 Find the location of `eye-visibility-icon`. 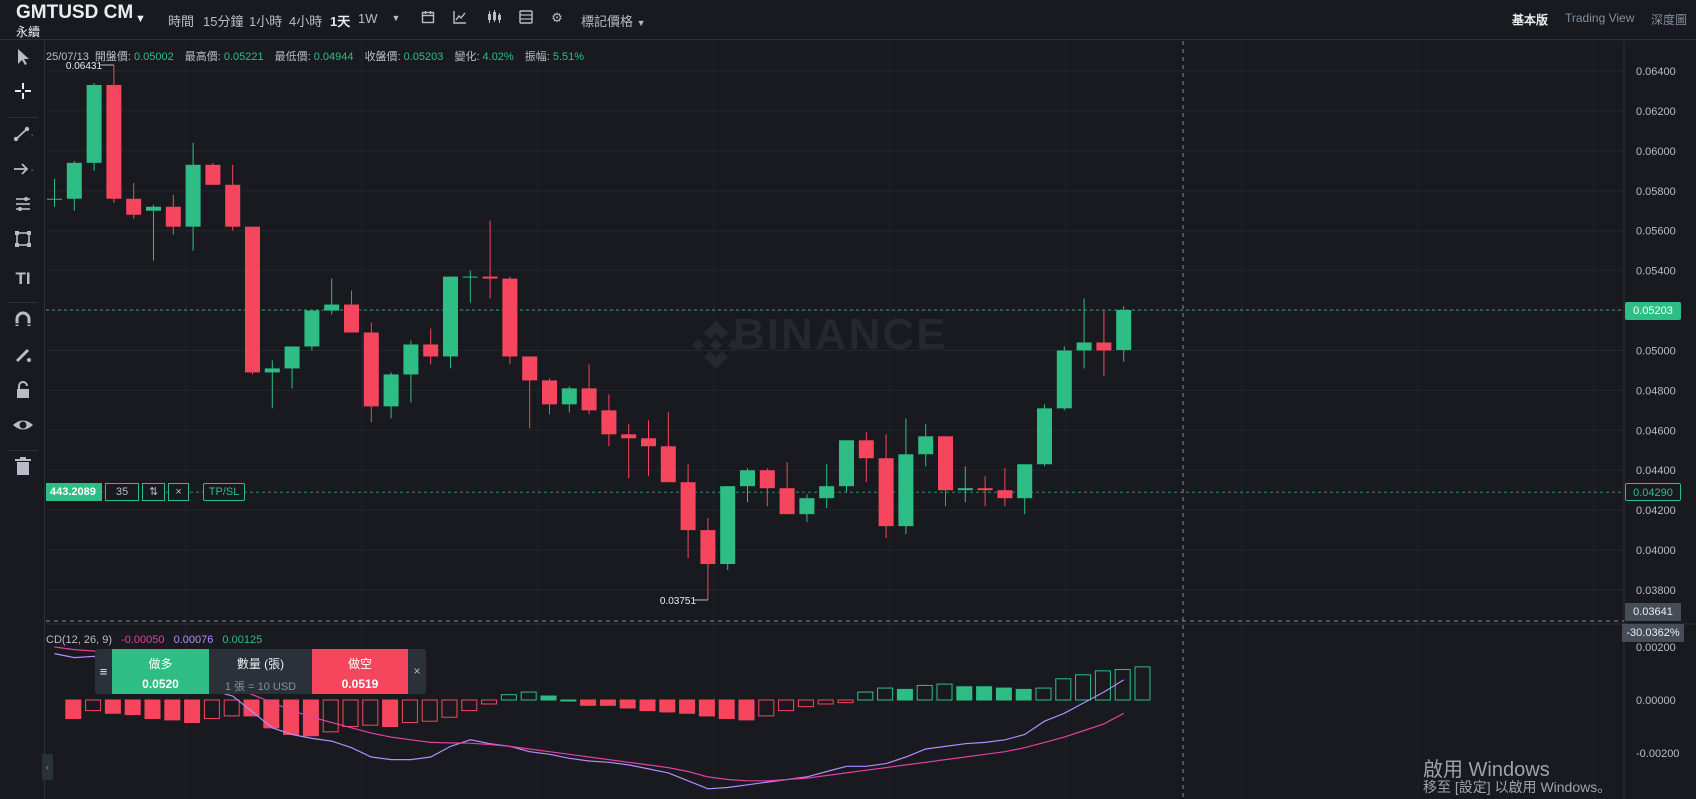

eye-visibility-icon is located at coordinates (23, 429).